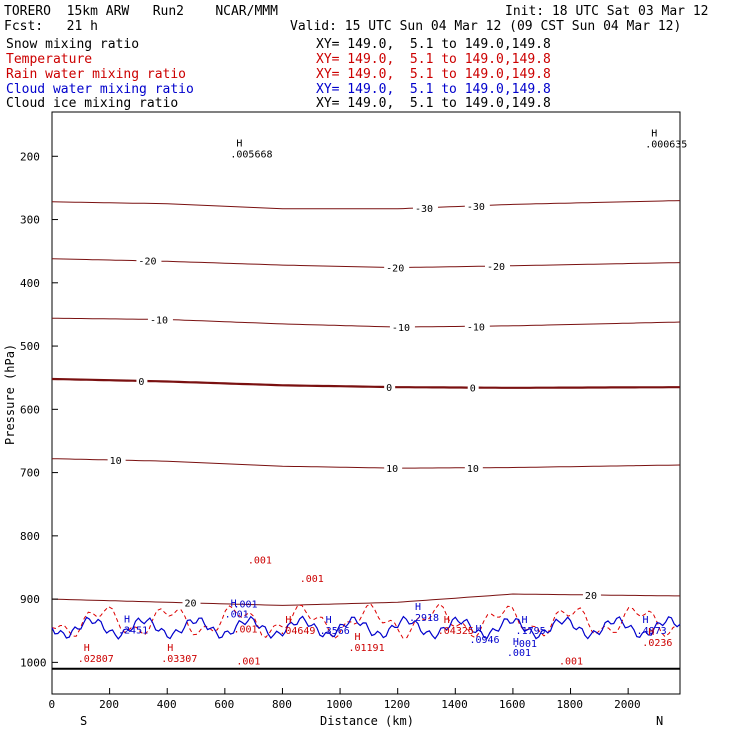 The height and width of the screenshot is (740, 740). I want to click on legend-cloud-ice: Cloud ice mixing ratio, so click(92, 103).